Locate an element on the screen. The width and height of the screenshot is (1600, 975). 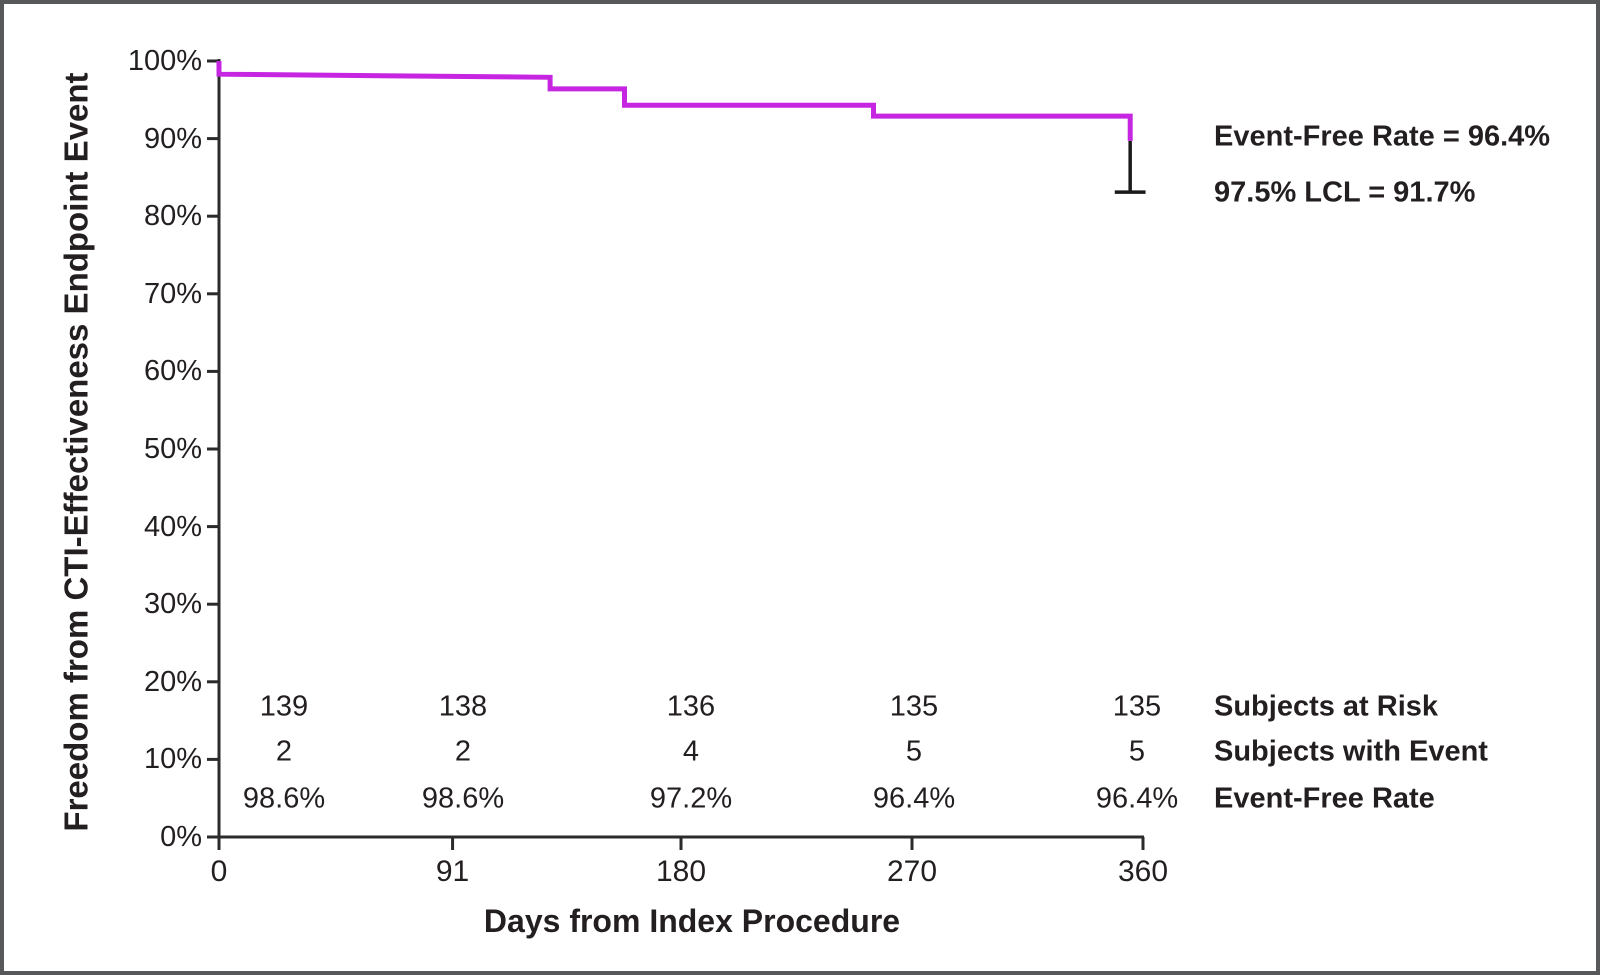
y-tick-label: 80% is located at coordinates (172, 216).